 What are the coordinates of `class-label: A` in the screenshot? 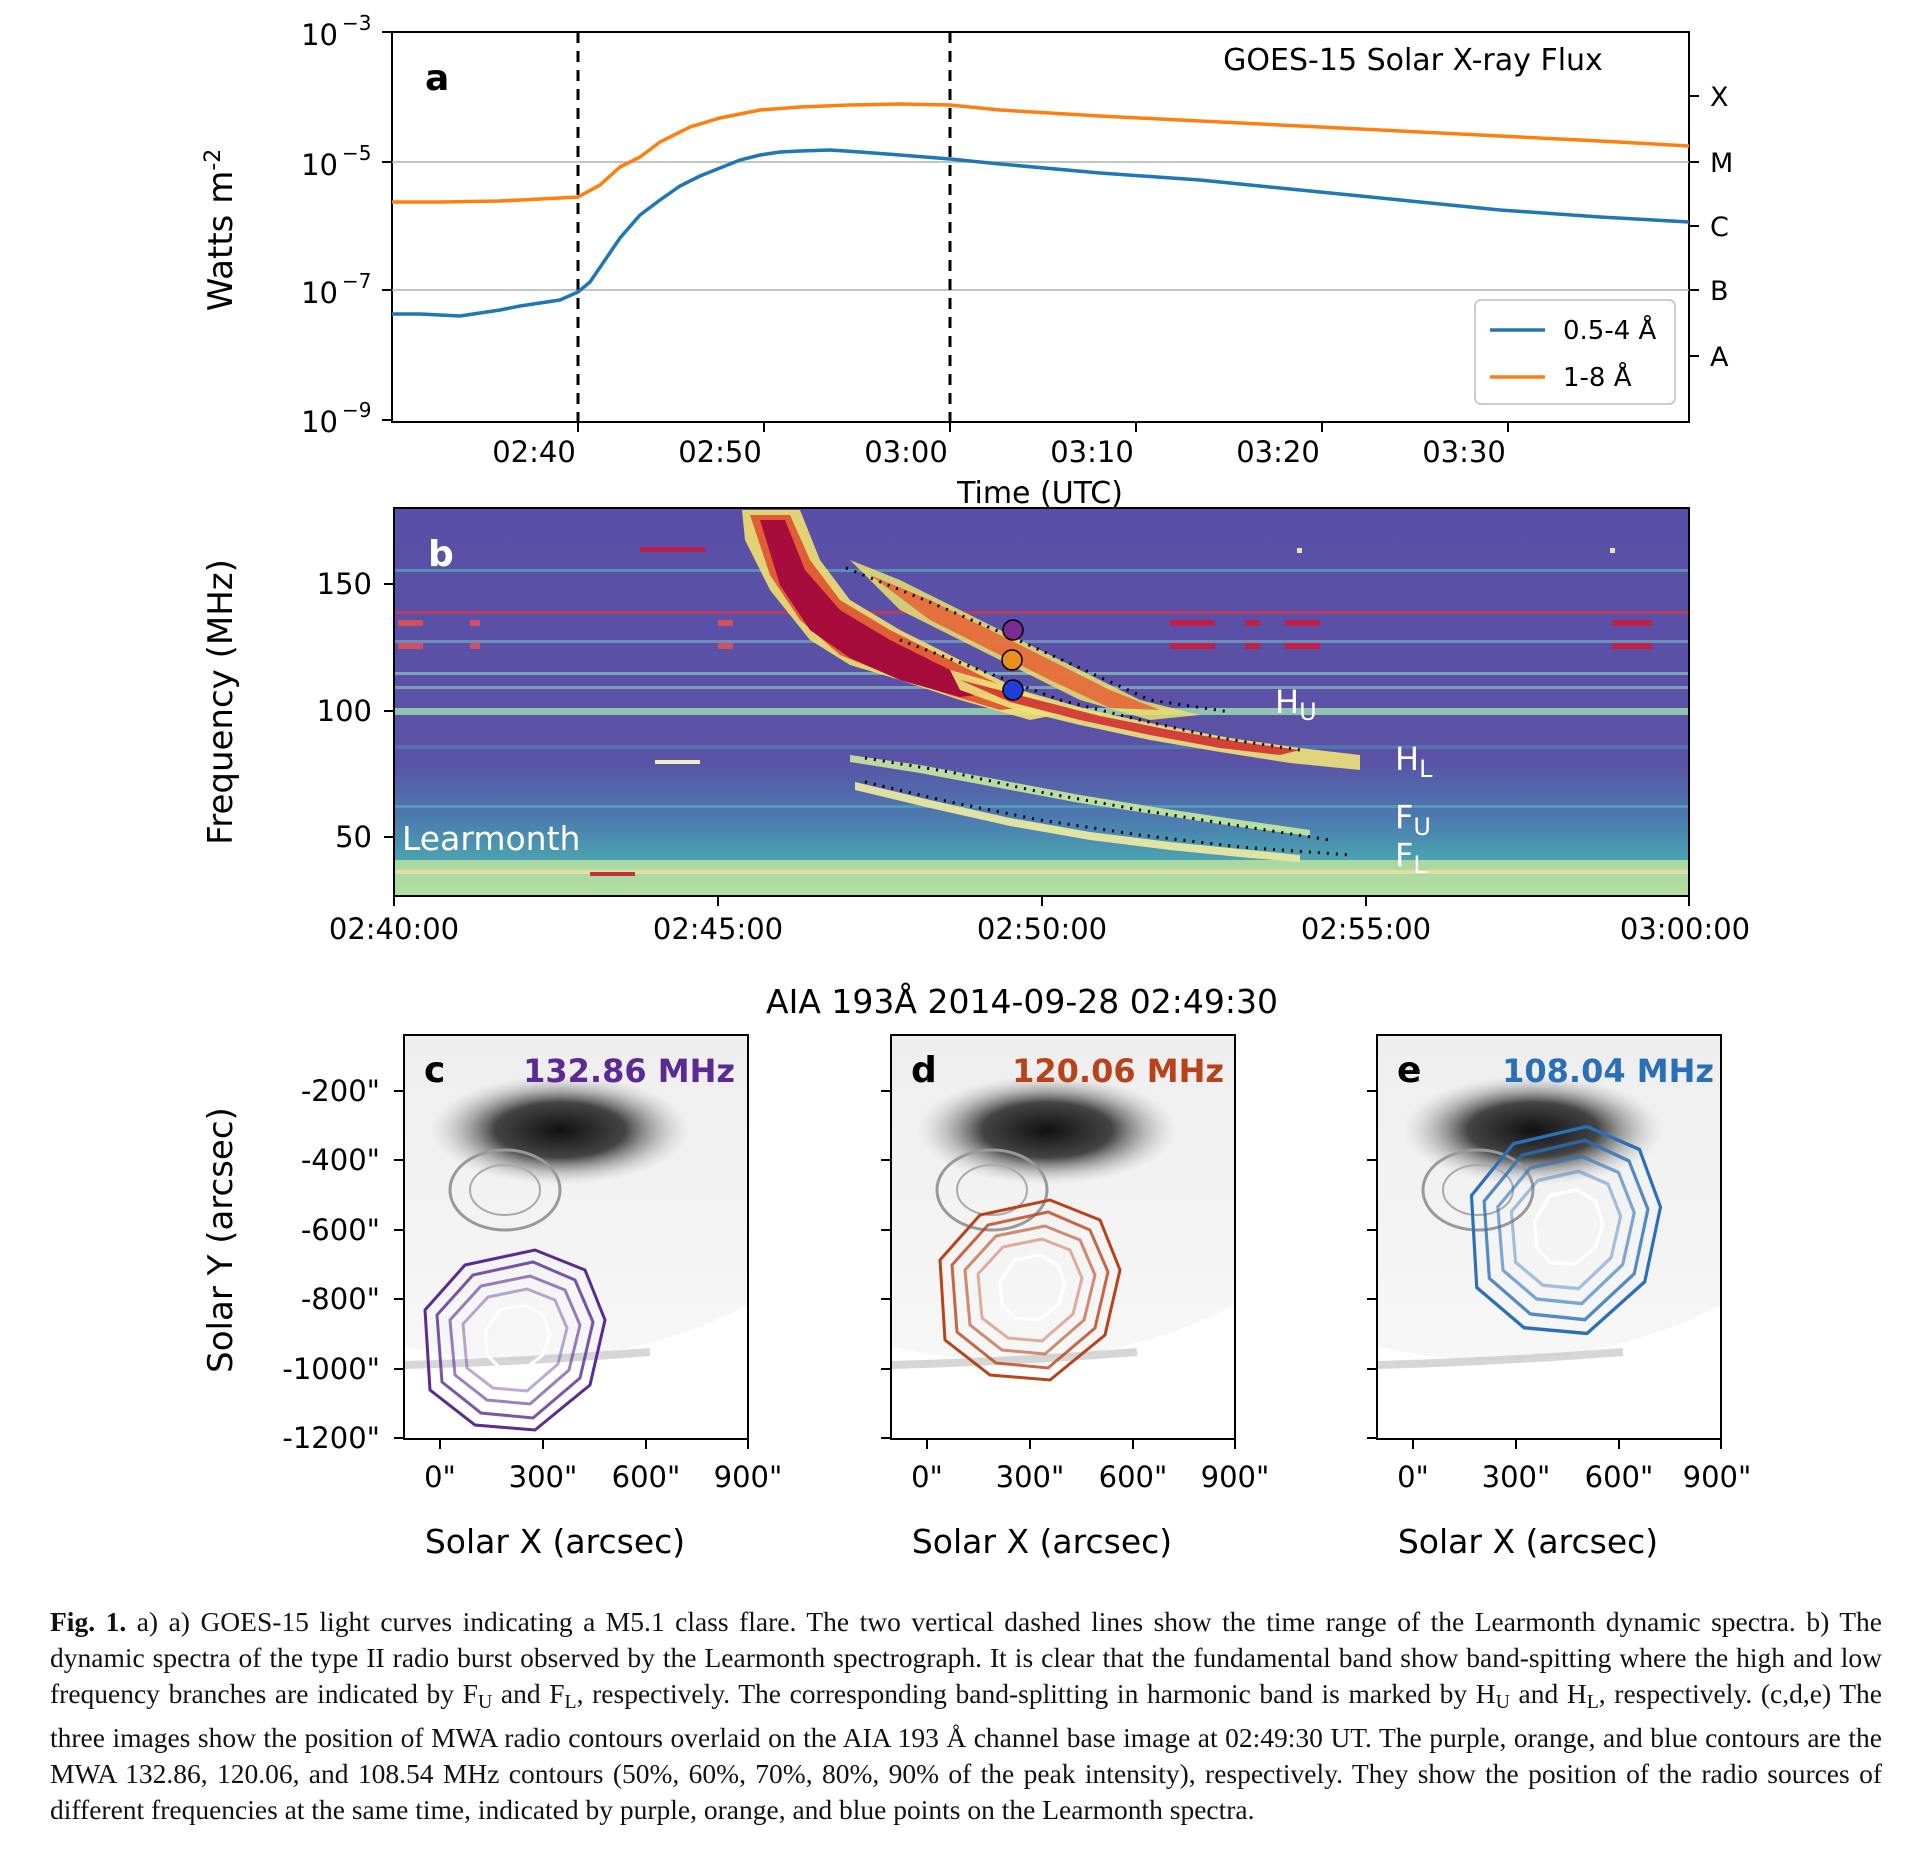 It's located at (1719, 357).